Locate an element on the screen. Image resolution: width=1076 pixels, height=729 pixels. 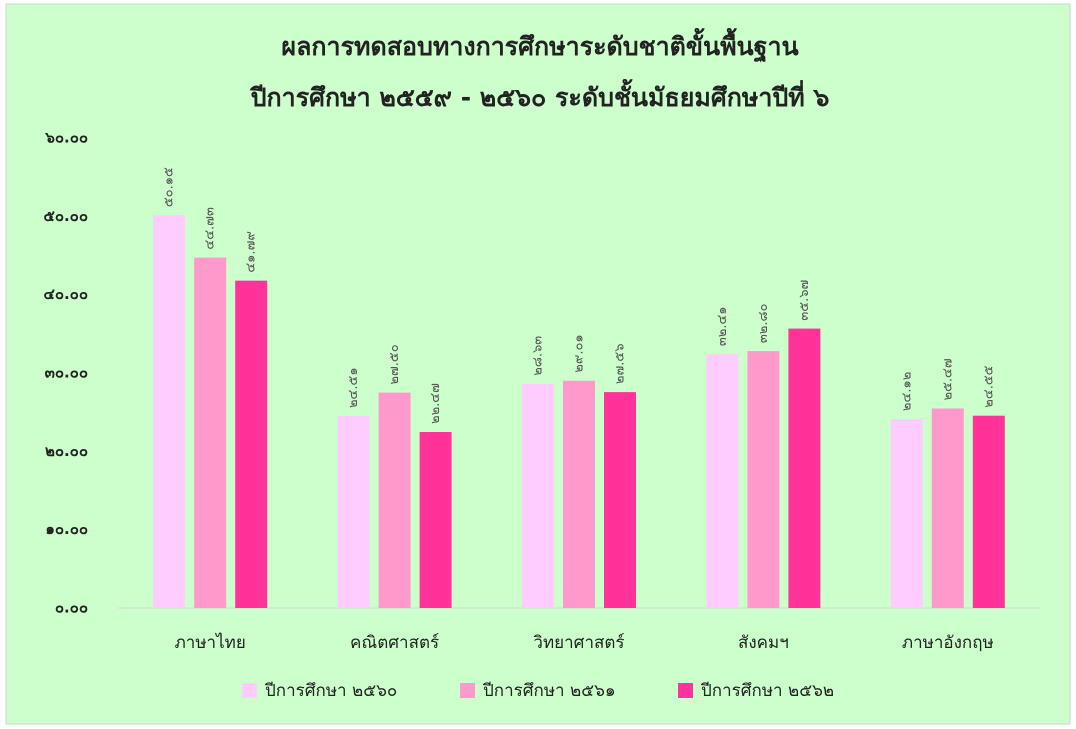
x-tick-label: ภาษาอังกฤษ is located at coordinates (948, 643).